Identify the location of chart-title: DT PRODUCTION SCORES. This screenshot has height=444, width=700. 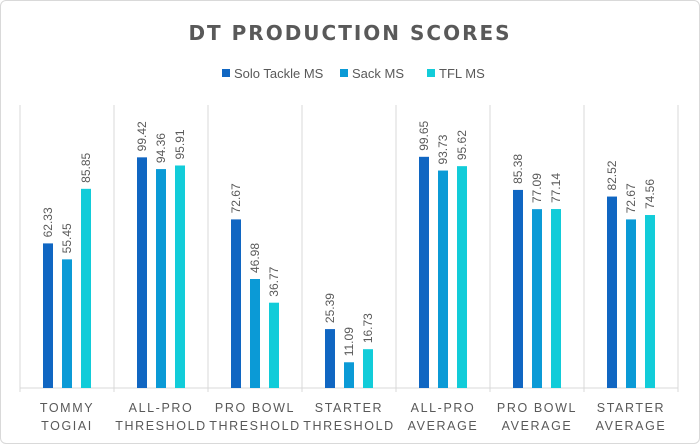
(349, 33).